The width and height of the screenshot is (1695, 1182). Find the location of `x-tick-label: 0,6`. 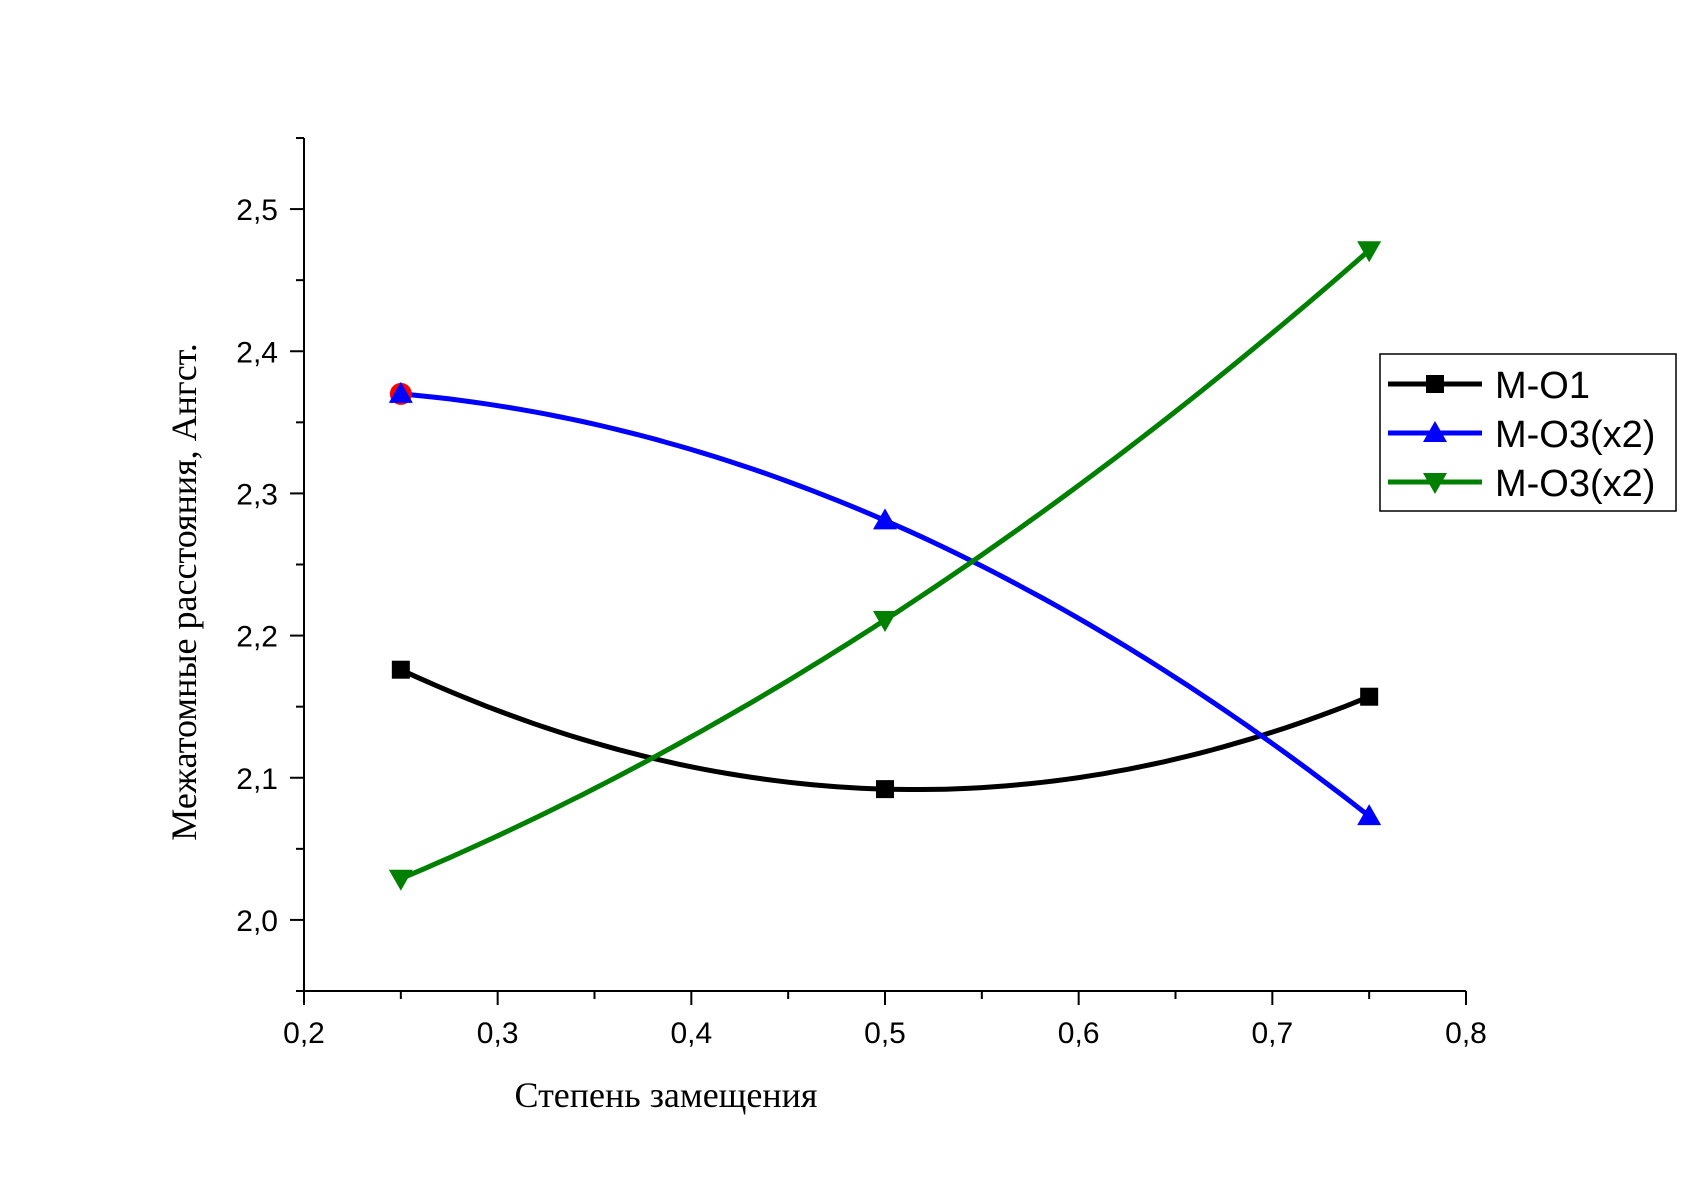

x-tick-label: 0,6 is located at coordinates (1079, 1033).